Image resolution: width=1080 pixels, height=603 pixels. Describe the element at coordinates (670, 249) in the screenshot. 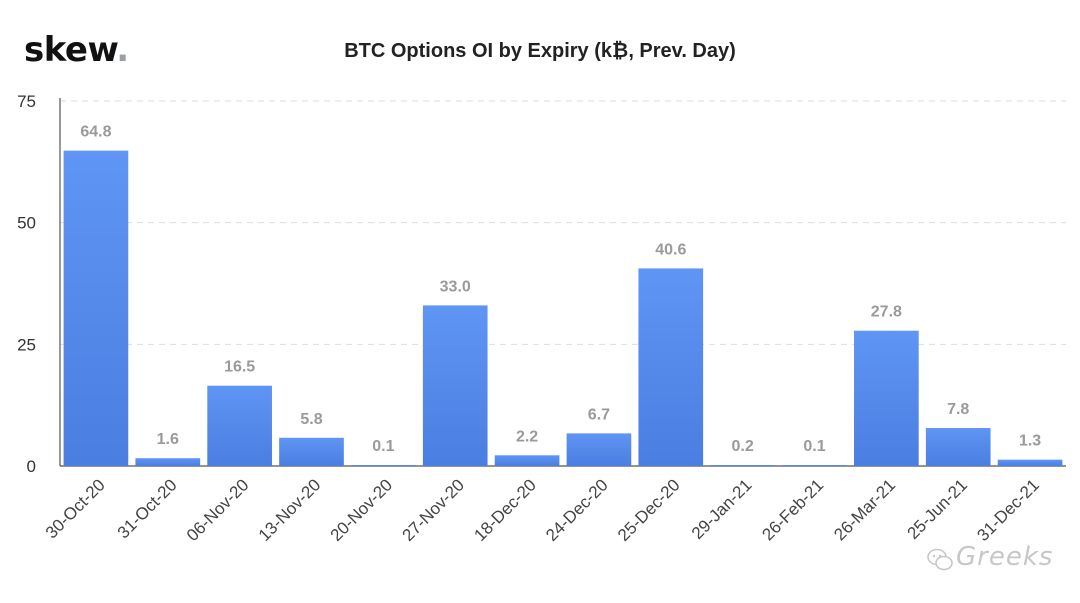

I see `data-label: 40.6` at that location.